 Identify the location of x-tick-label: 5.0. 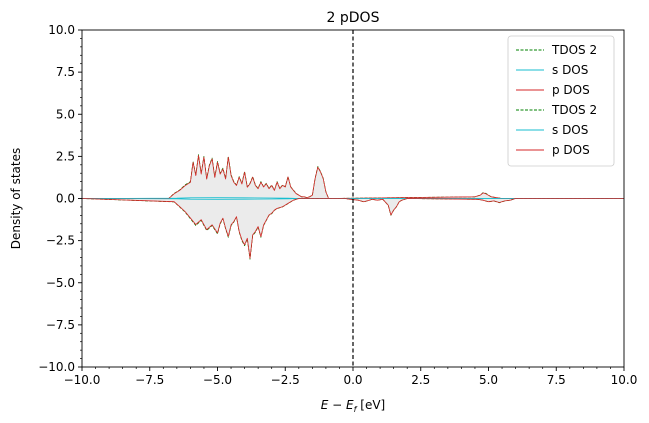
(488, 380).